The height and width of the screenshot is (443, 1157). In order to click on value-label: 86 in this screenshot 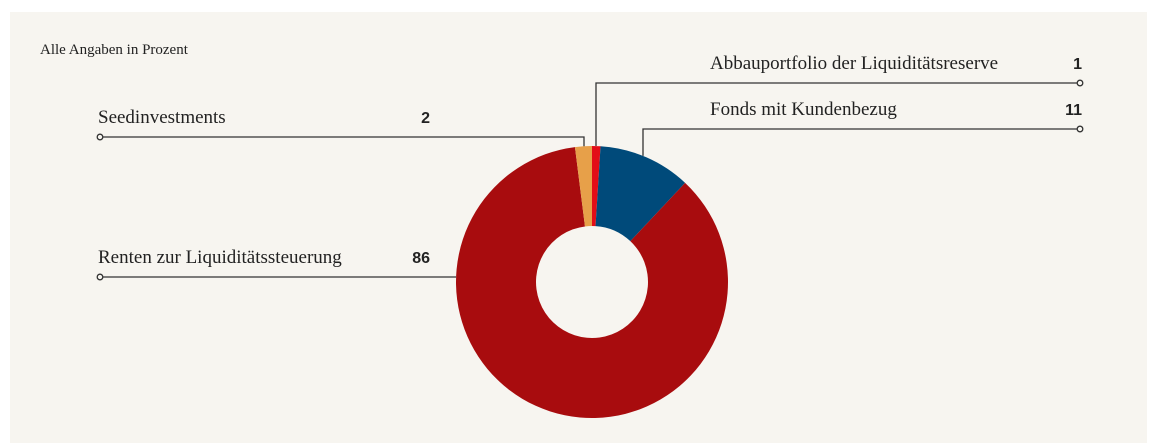, I will do `click(421, 258)`.